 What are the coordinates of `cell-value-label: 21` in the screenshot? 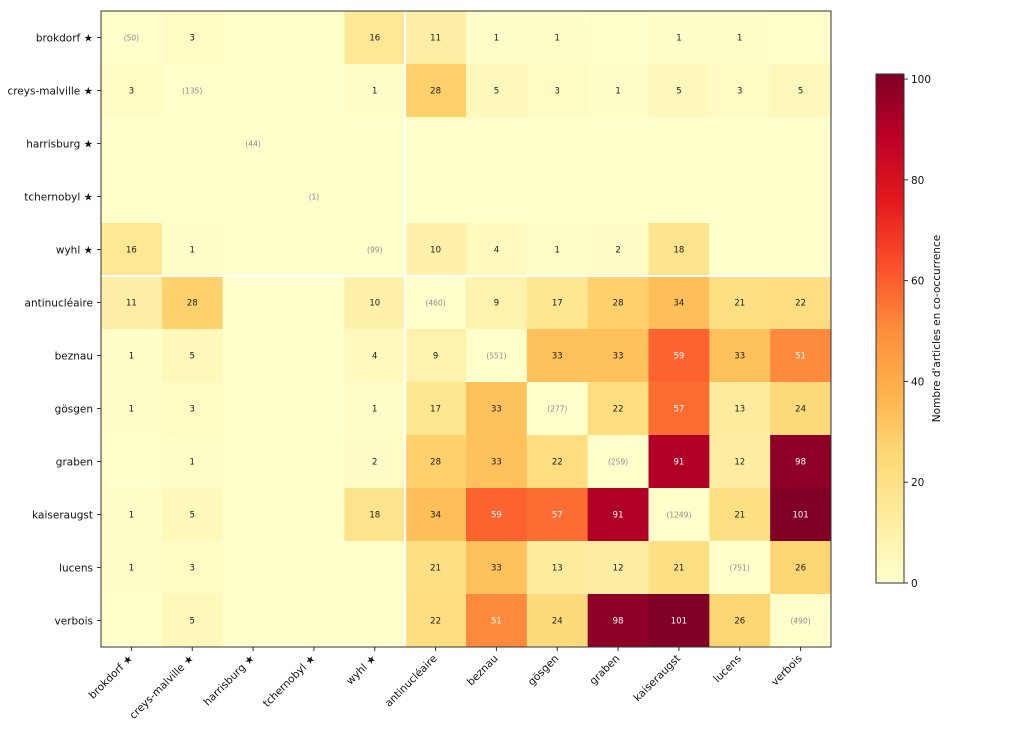 It's located at (435, 569).